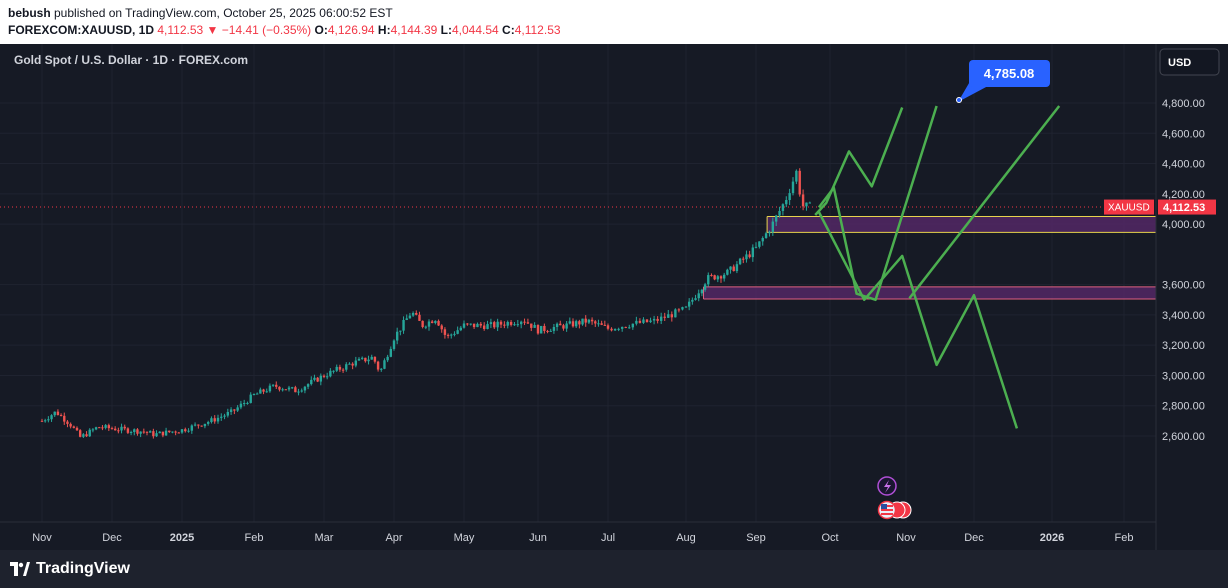 The width and height of the screenshot is (1228, 588). I want to click on low-value: 4,044.54, so click(475, 30).